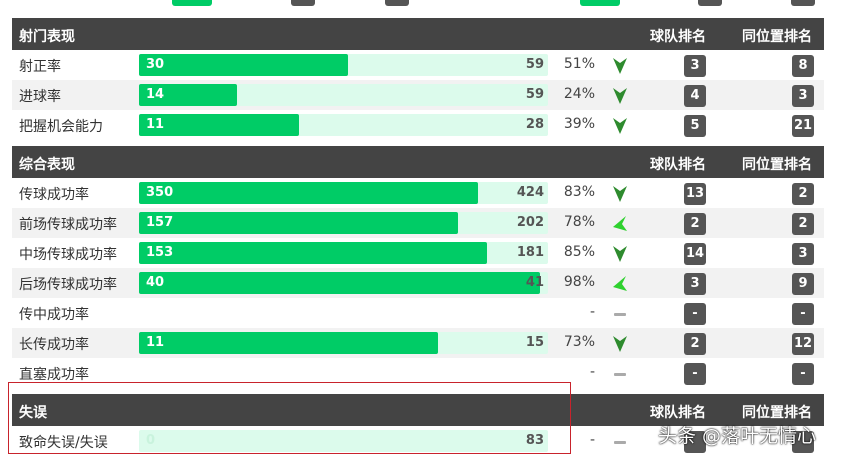  Describe the element at coordinates (418, 373) in the screenshot. I see `stat-row: 直塞成功率 - - -` at that location.